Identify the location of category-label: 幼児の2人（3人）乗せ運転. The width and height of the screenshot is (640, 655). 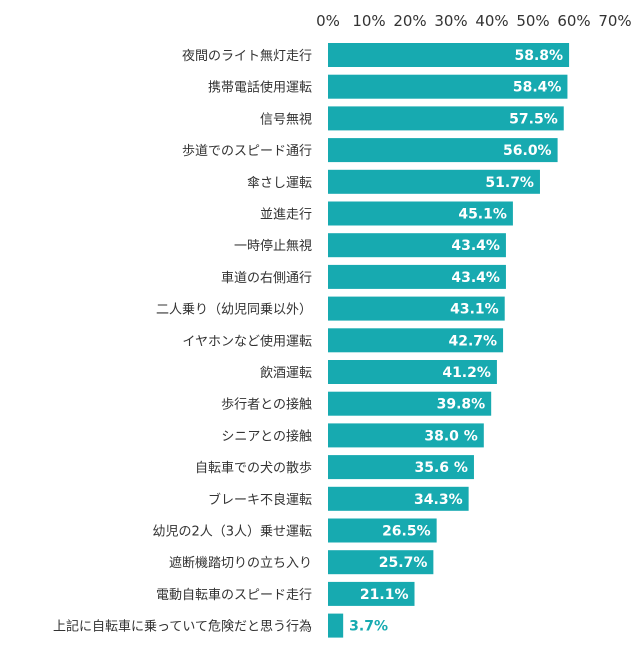
(232, 532).